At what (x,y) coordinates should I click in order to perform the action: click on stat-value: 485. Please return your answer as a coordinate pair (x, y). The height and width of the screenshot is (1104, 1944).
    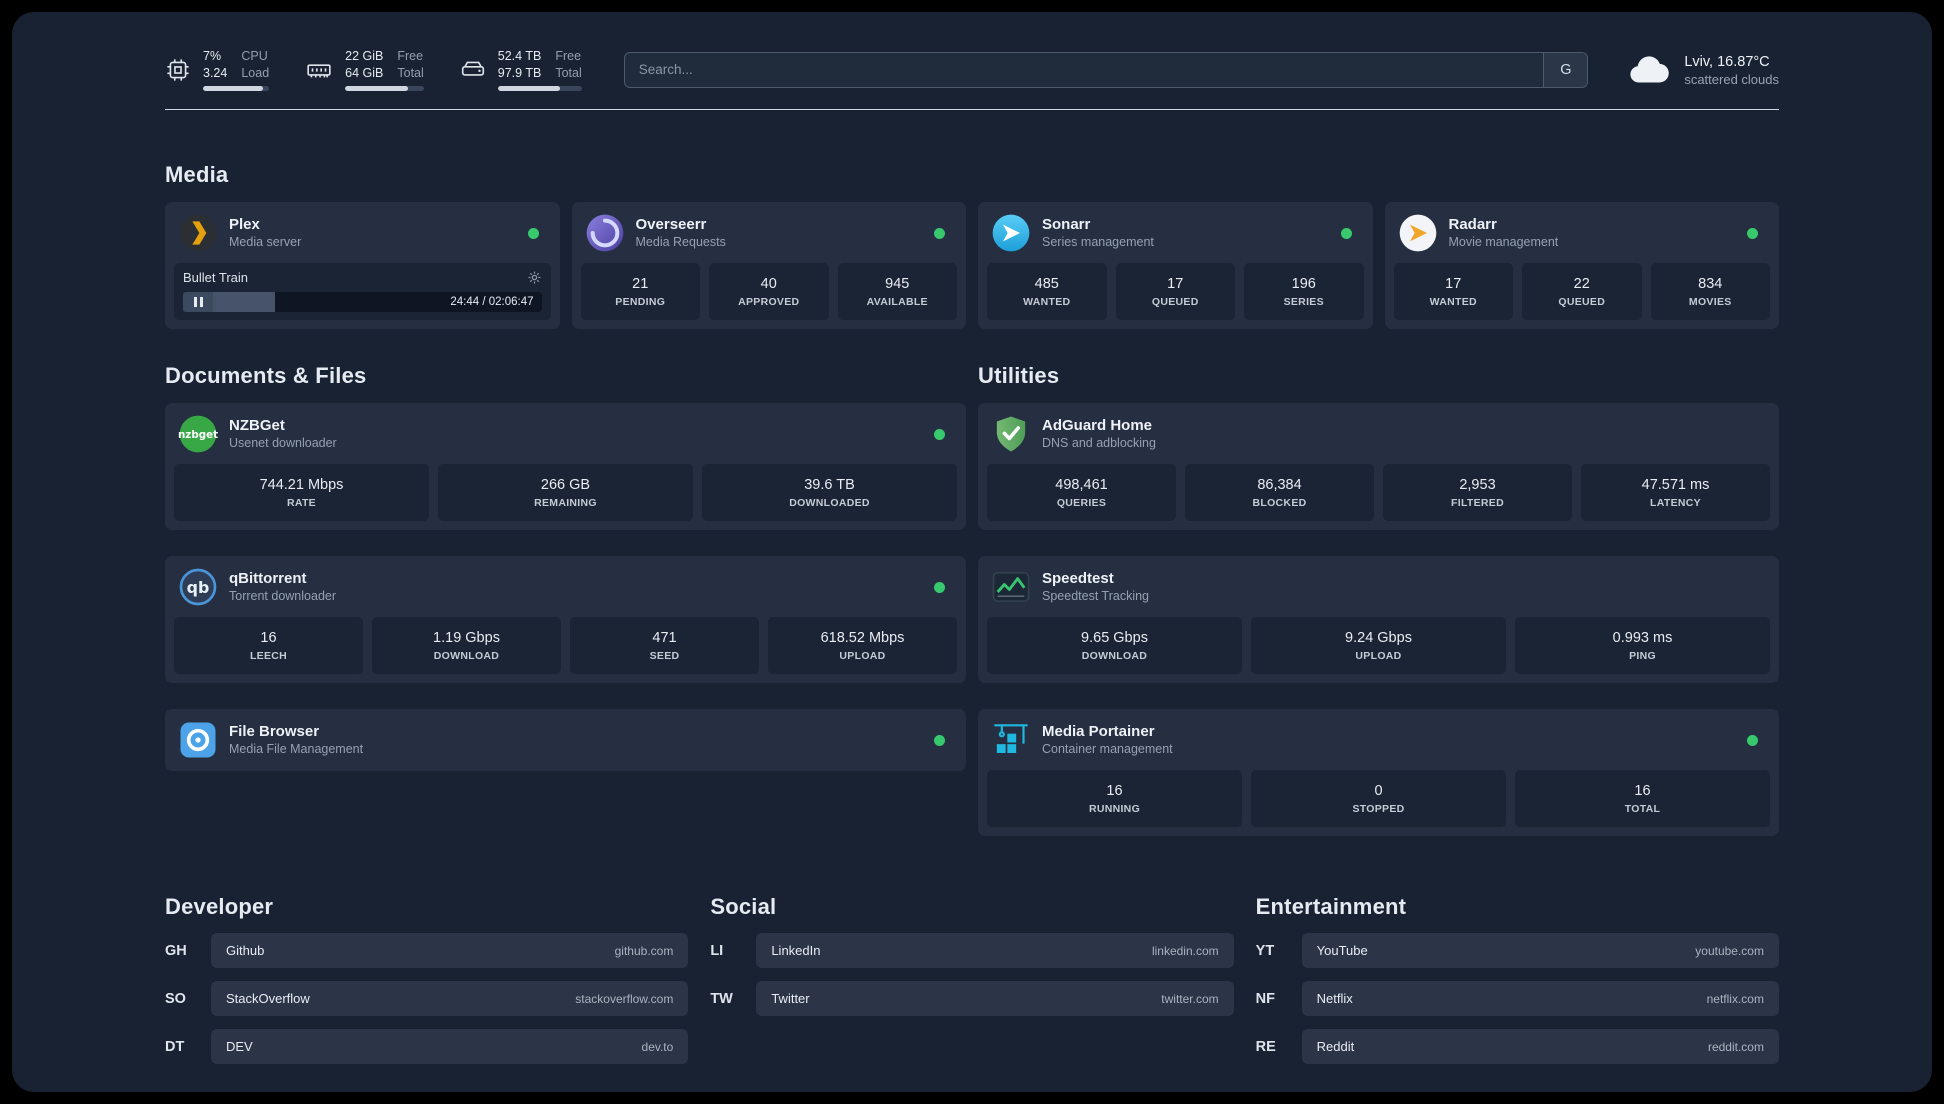
    Looking at the image, I should click on (1046, 283).